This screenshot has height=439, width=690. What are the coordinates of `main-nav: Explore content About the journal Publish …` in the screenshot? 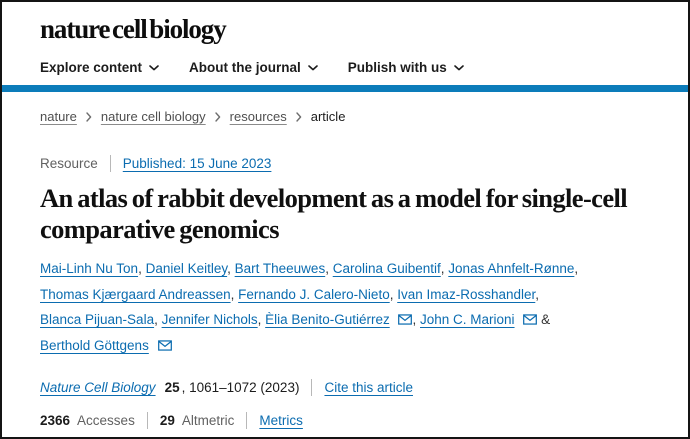 It's located at (345, 67).